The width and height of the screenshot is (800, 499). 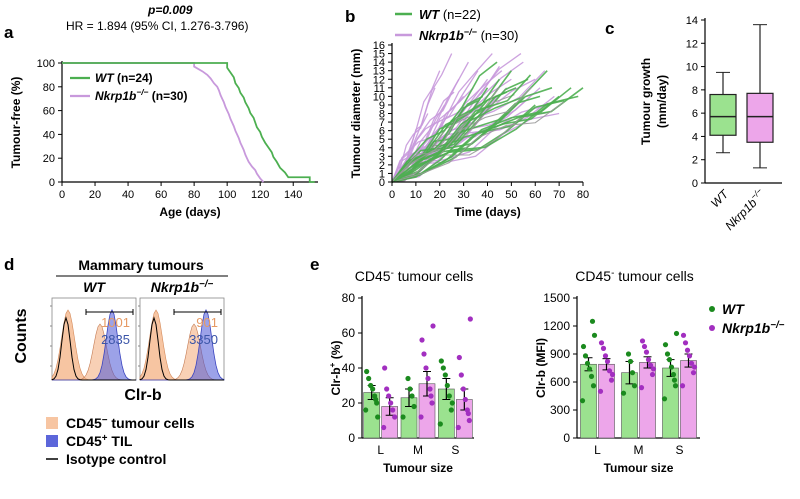 I want to click on legend-label: CD45+ TIL, so click(x=99, y=441).